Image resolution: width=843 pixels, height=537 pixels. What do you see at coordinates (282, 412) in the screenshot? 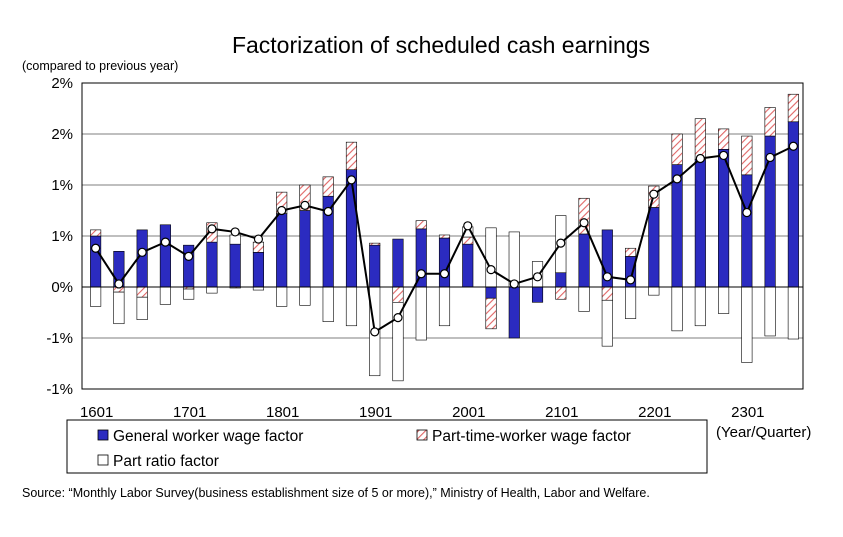
I see `x-tick-label: 1801` at bounding box center [282, 412].